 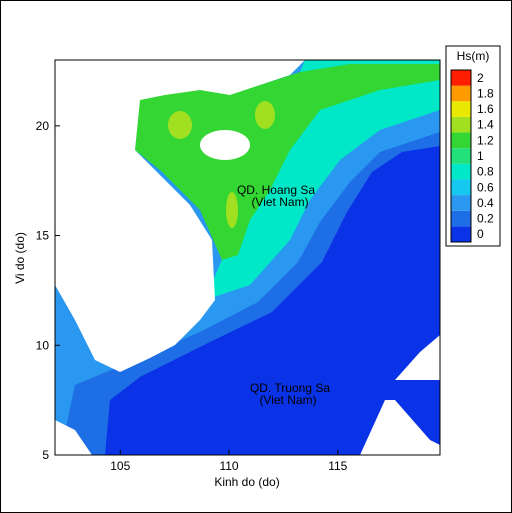 What do you see at coordinates (276, 190) in the screenshot?
I see `annotation: QD. Hoang Sa` at bounding box center [276, 190].